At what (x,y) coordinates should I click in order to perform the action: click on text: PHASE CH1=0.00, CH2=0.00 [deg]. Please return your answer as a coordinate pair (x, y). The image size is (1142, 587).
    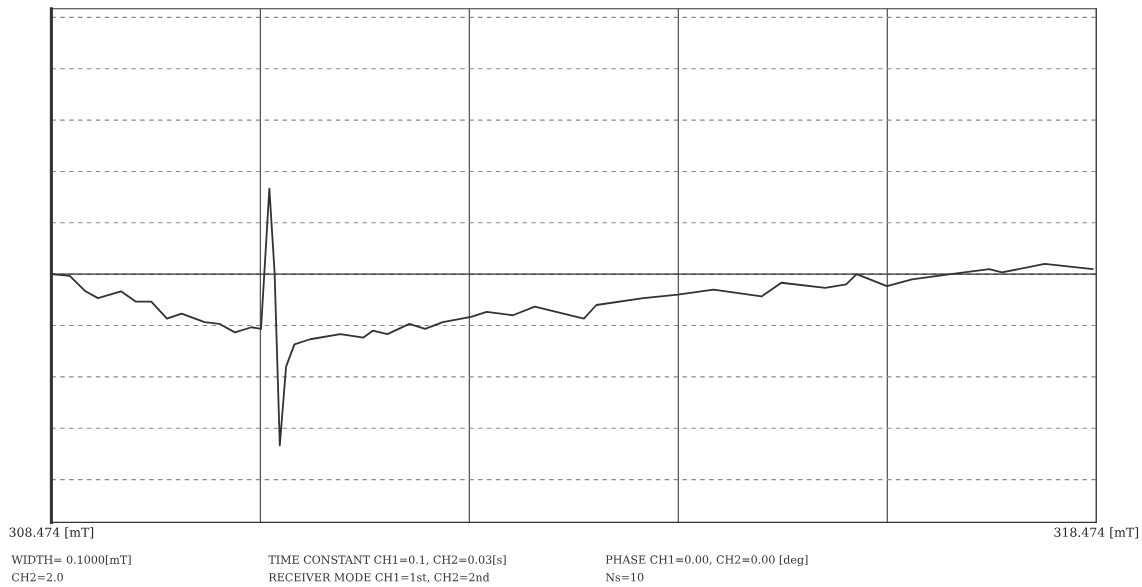
    Looking at the image, I should click on (706, 561).